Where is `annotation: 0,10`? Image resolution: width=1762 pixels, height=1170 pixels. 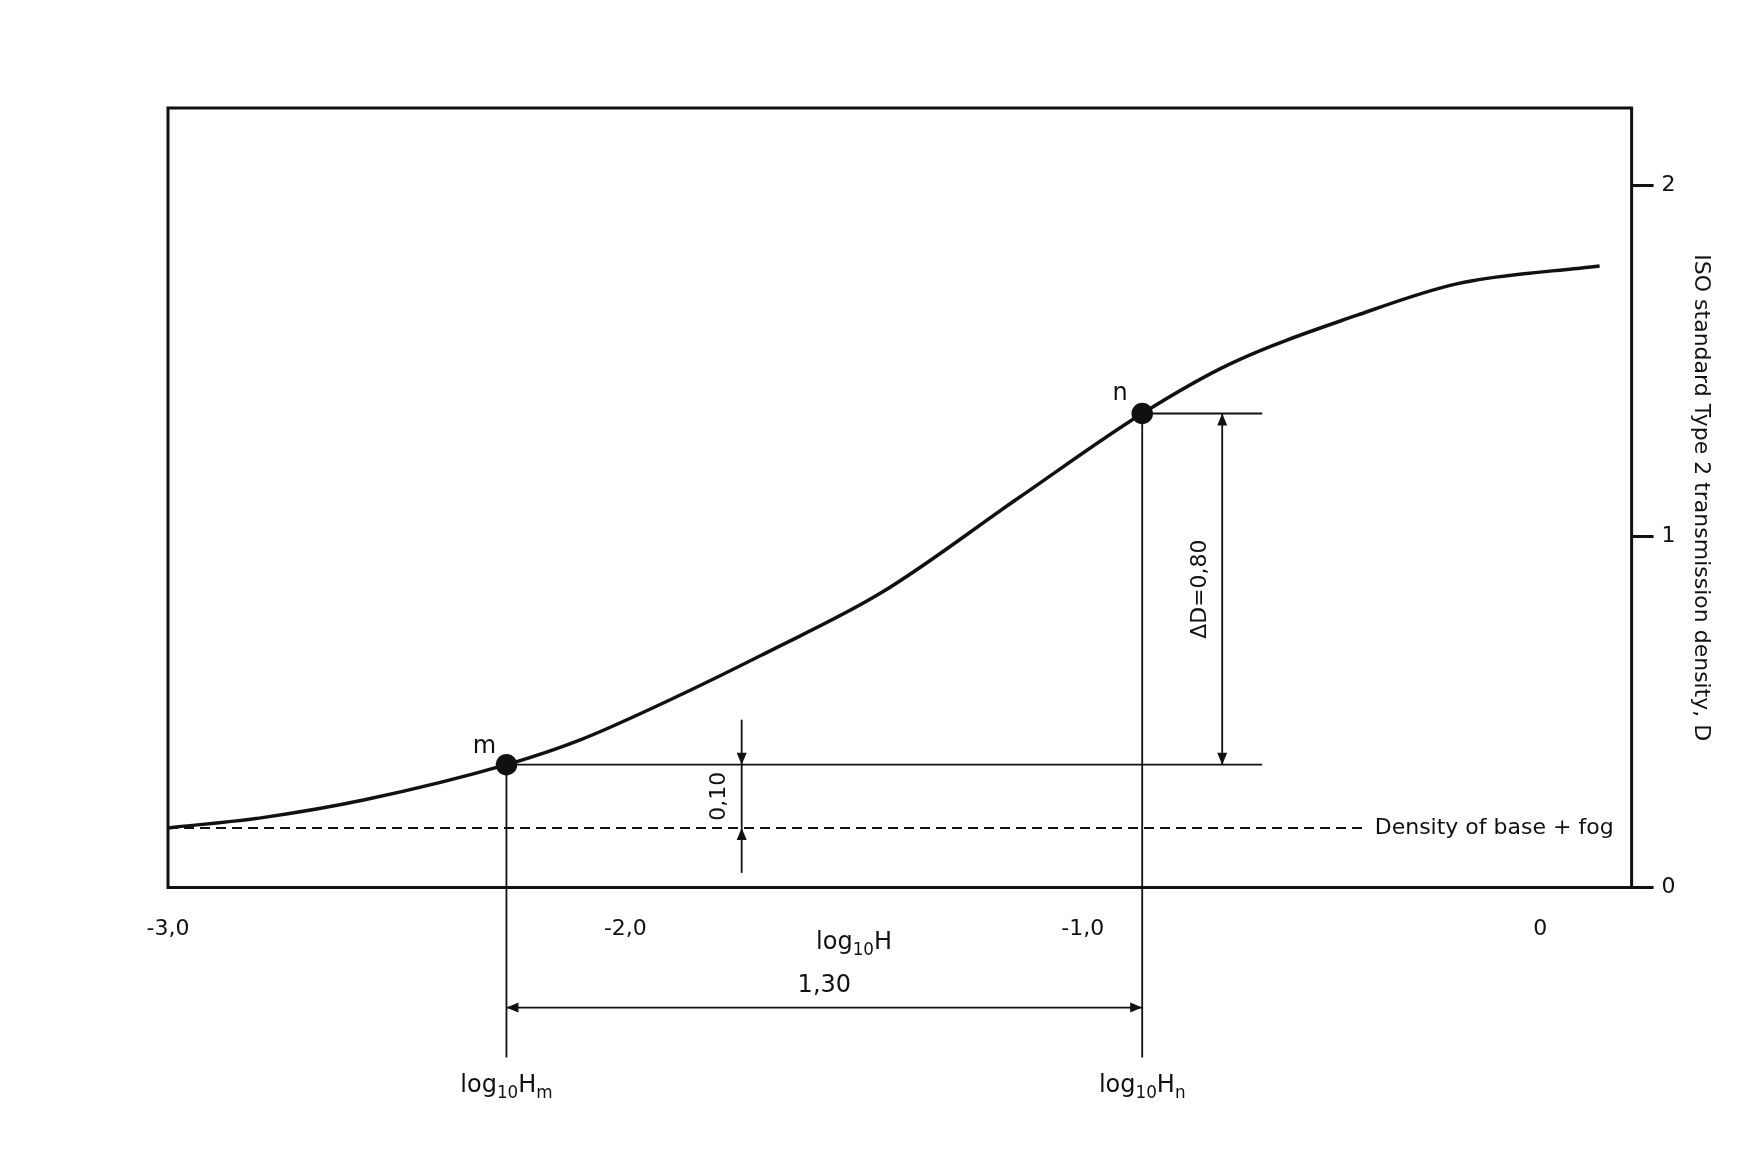 annotation: 0,10 is located at coordinates (718, 796).